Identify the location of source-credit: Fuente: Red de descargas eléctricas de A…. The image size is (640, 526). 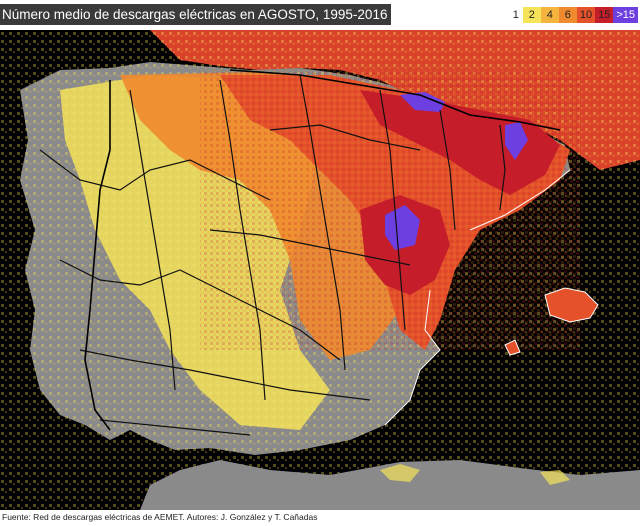
(160, 517).